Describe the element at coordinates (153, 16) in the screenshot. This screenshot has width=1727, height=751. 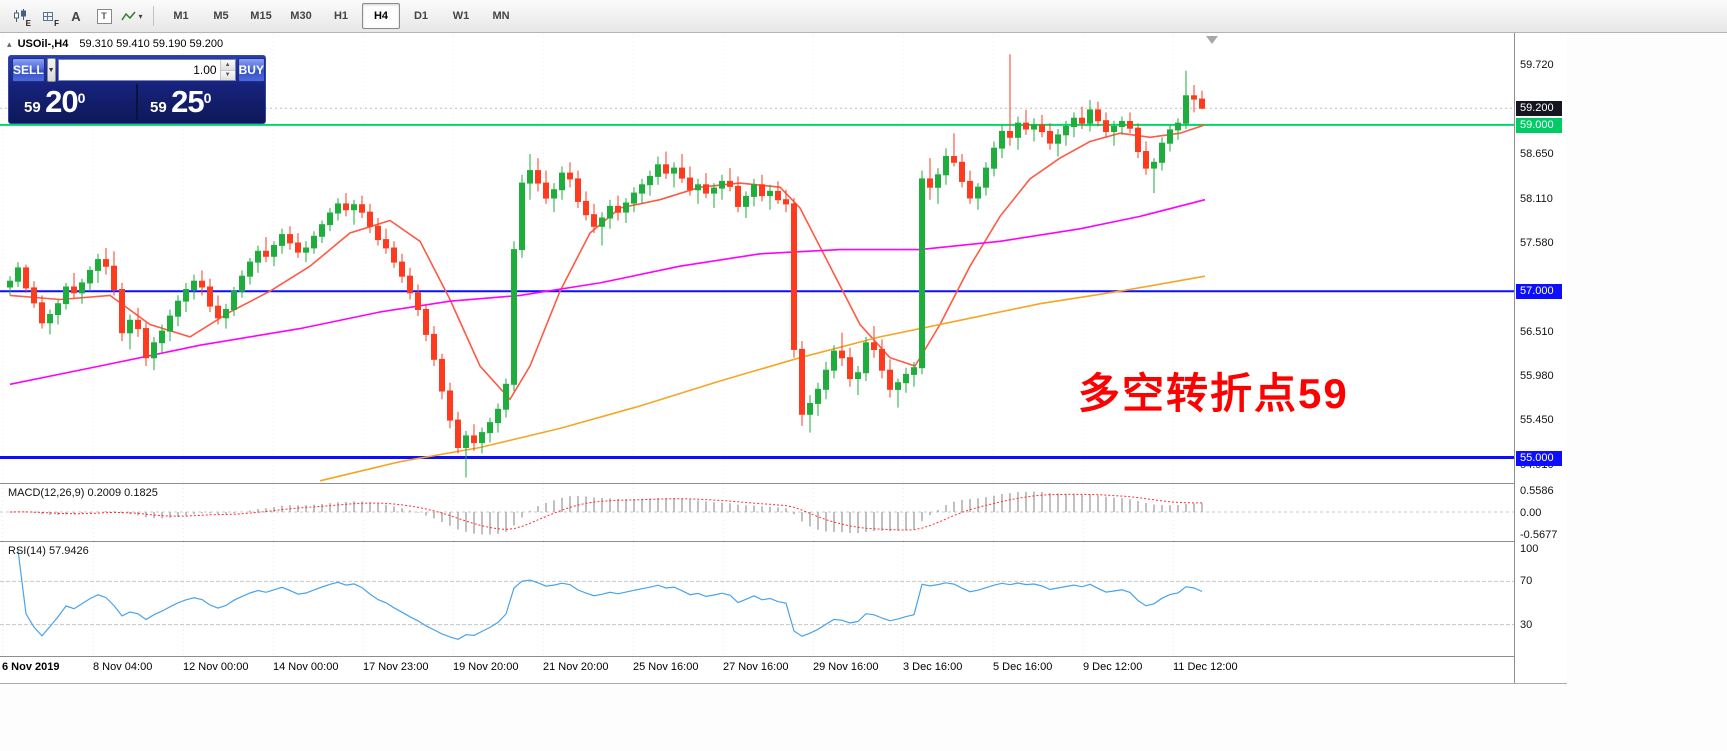
I see `toolbar-separator` at that location.